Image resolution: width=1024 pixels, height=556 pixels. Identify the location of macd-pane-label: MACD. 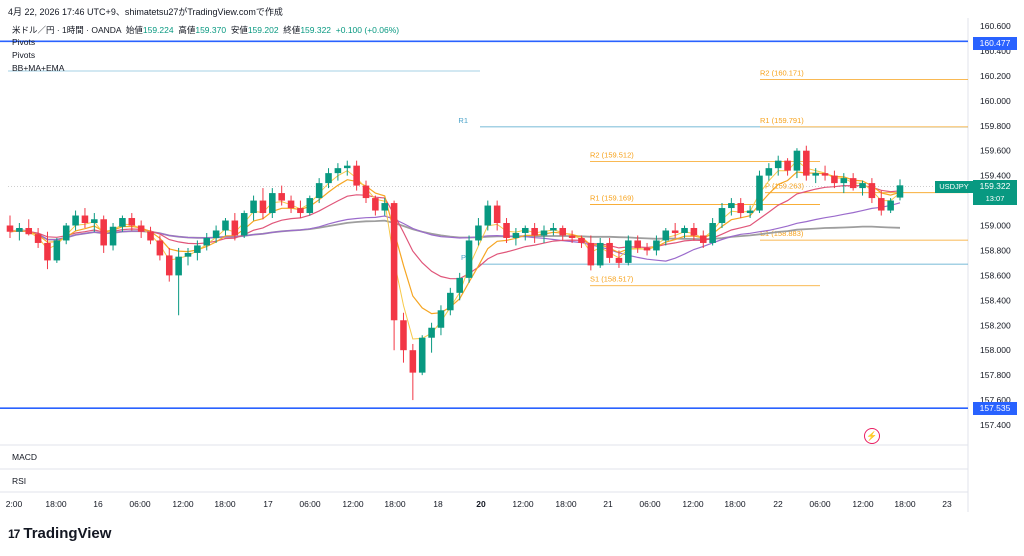
(25, 457).